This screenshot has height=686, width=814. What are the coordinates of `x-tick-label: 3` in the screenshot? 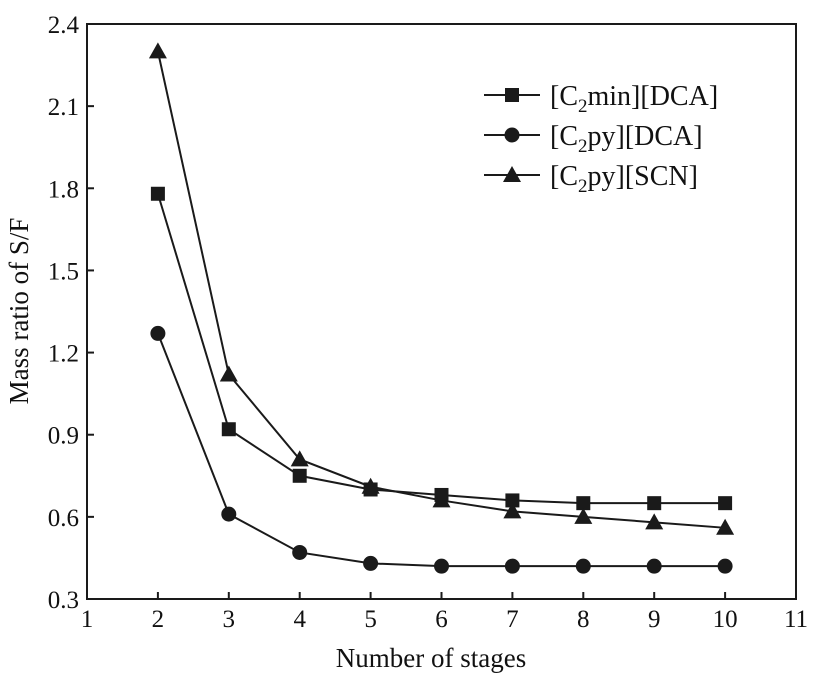 It's located at (229, 619).